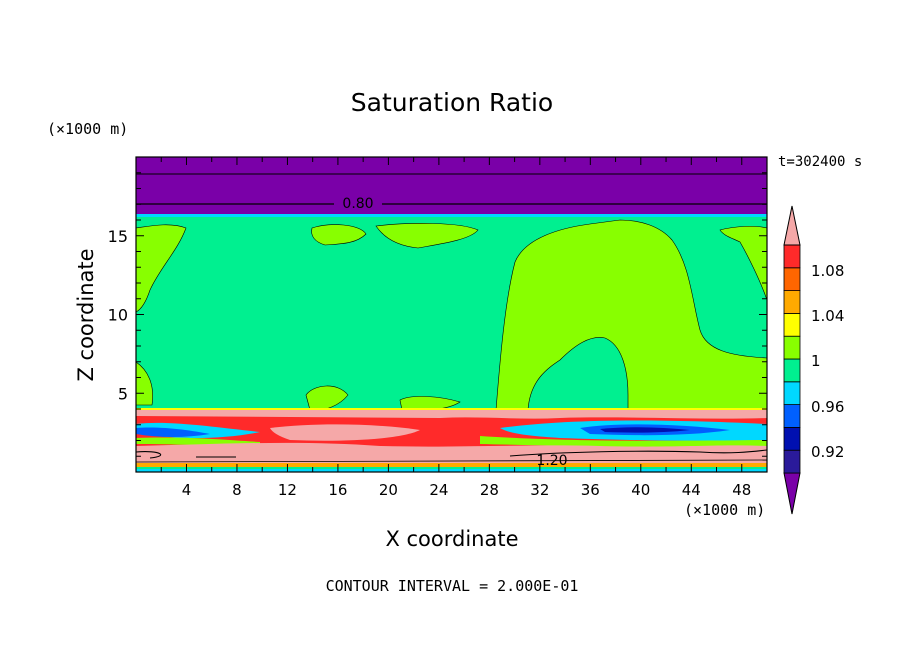  What do you see at coordinates (645, 430) in the screenshot?
I see `layer-darkblue` at bounding box center [645, 430].